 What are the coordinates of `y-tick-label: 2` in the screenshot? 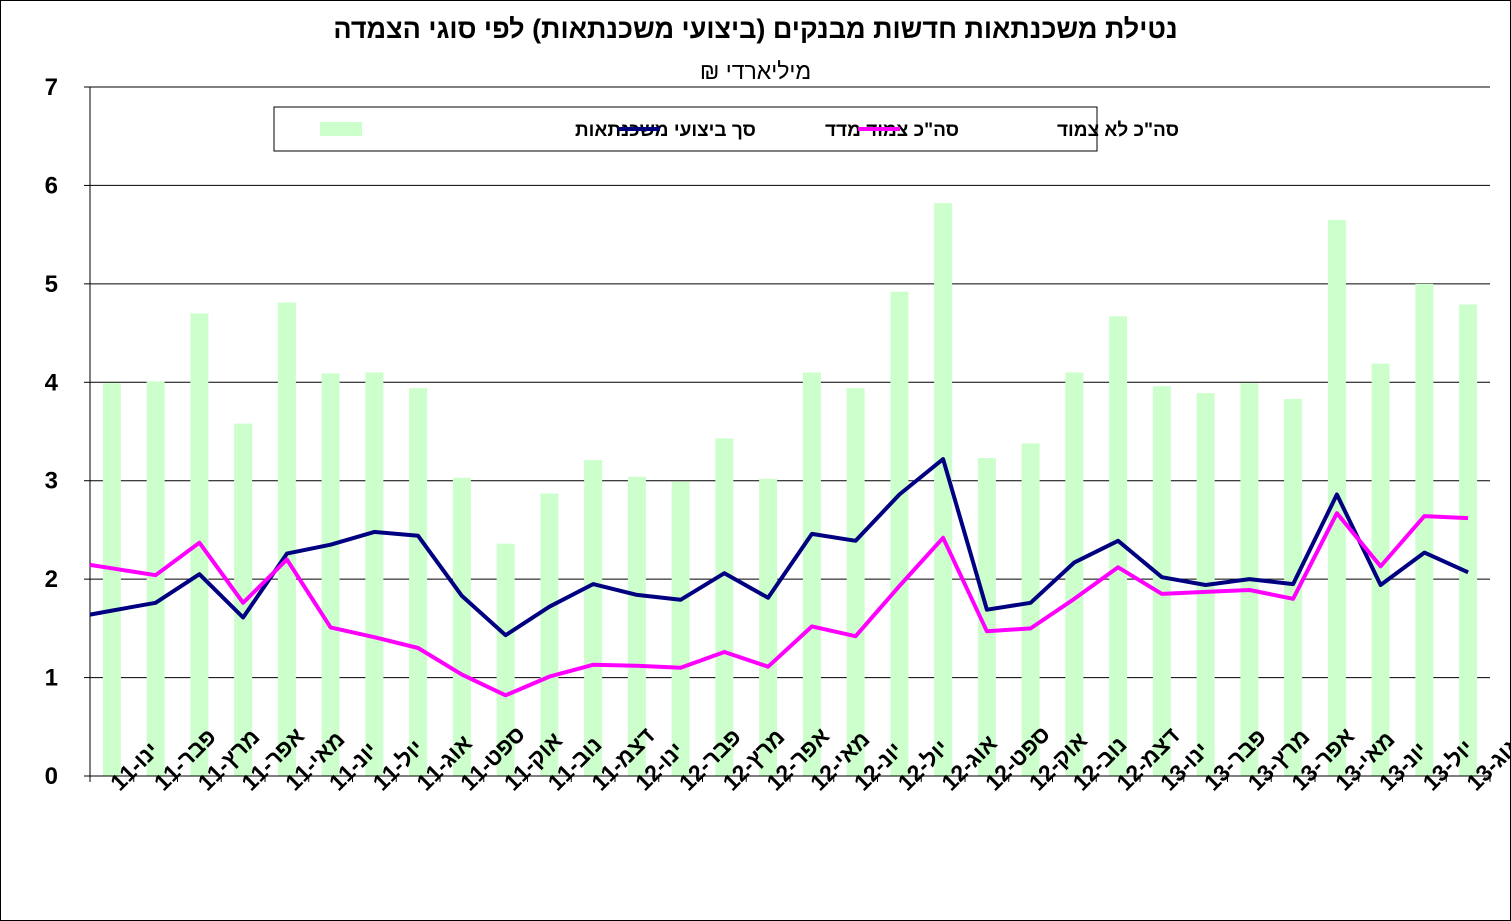 It's located at (51, 579).